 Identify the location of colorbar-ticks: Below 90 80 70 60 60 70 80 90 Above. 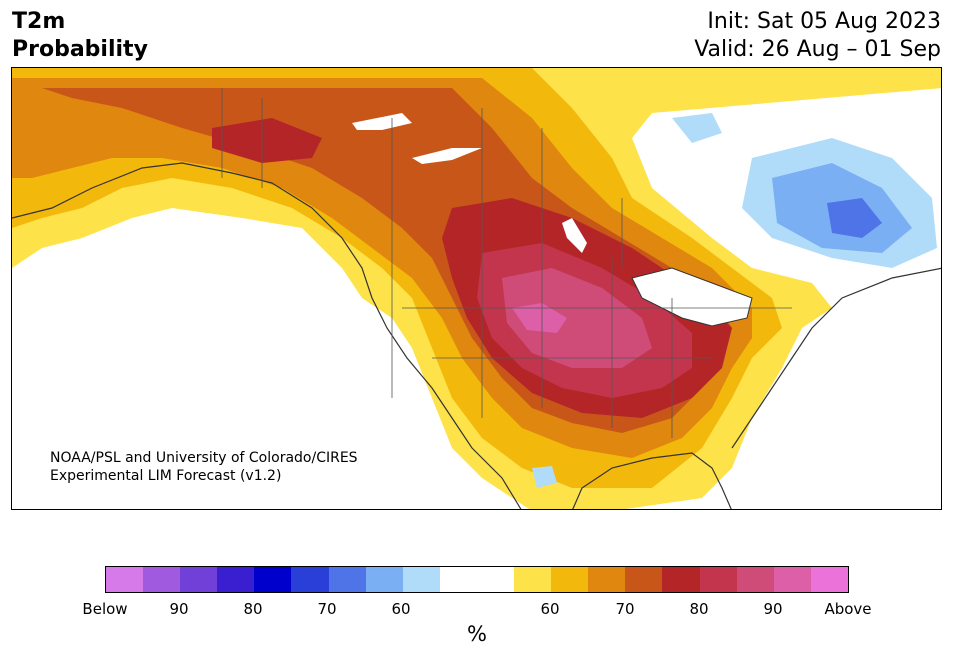
(476, 609).